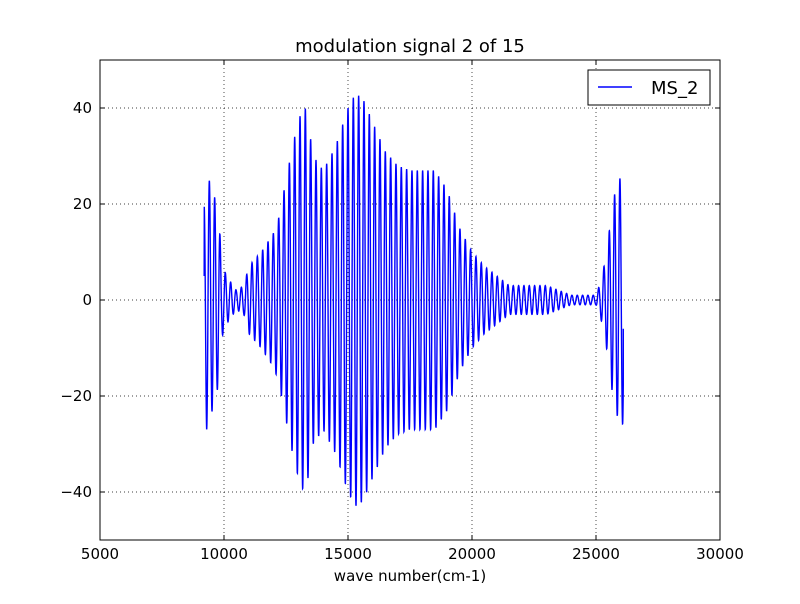 The image size is (800, 604). What do you see at coordinates (100, 554) in the screenshot?
I see `x-tick-label: 5000` at bounding box center [100, 554].